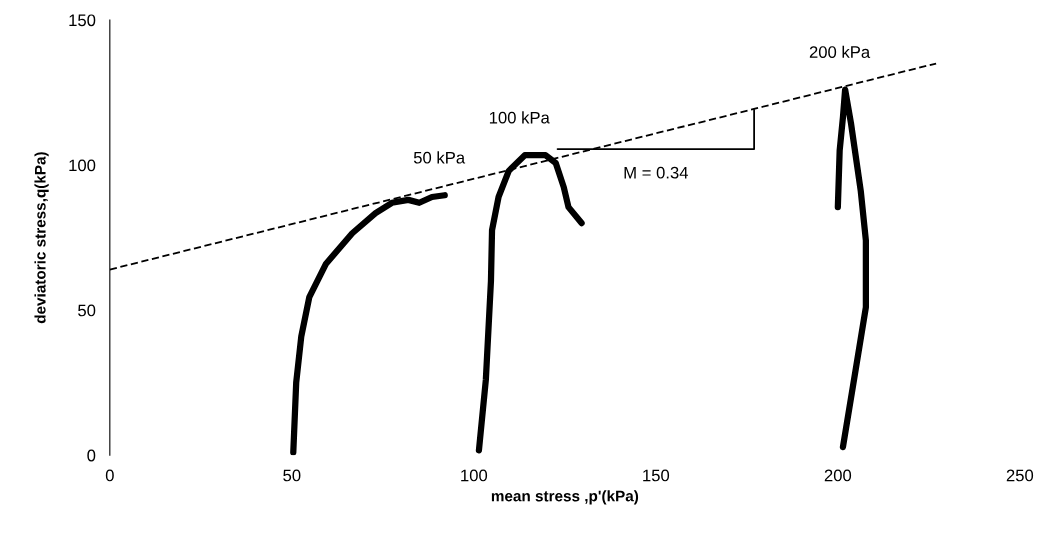  Describe the element at coordinates (838, 475) in the screenshot. I see `x-tick-label: 200` at that location.